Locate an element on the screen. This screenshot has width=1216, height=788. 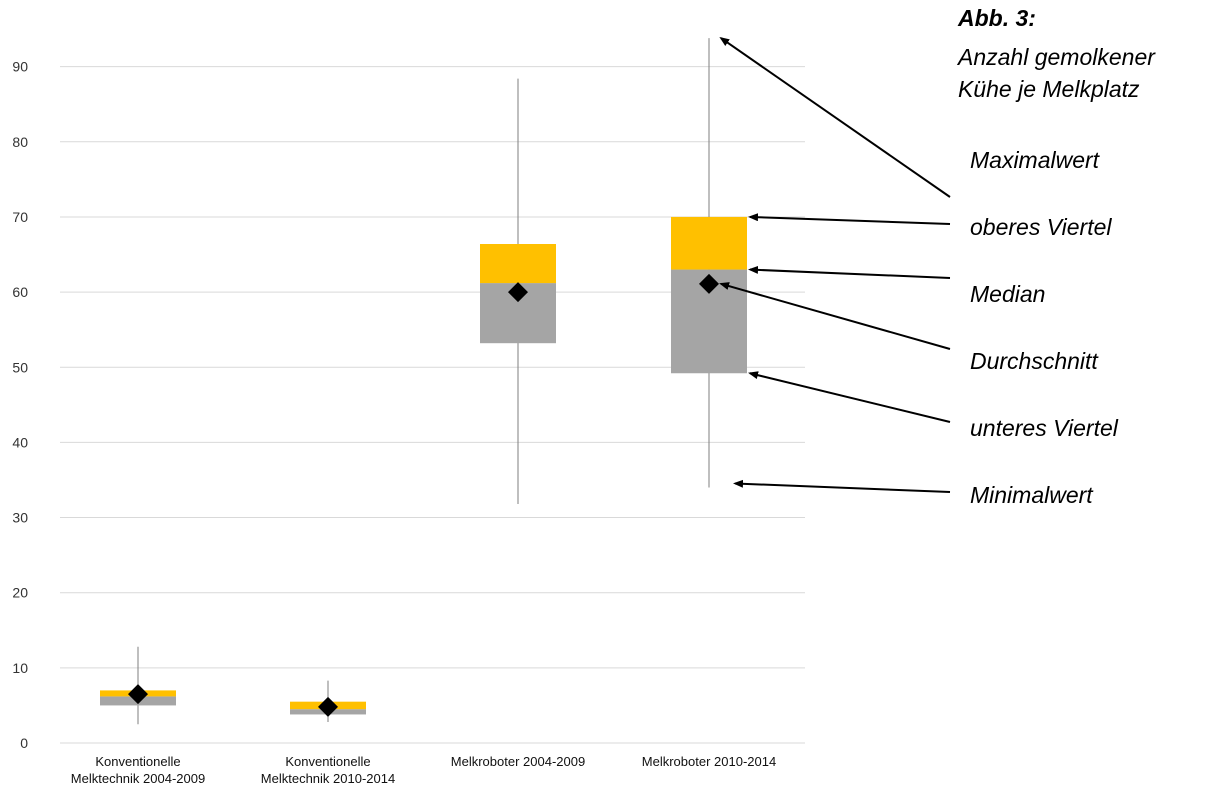
legend-entry: unteres Viertel is located at coordinates (934, 407).